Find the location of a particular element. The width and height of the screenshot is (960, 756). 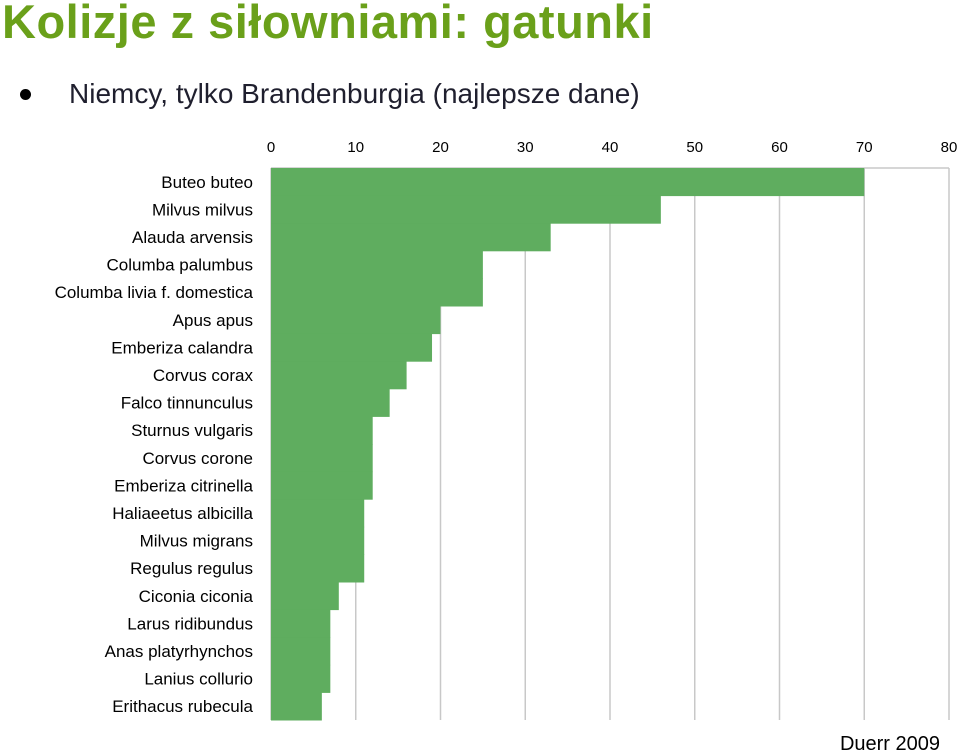

bullet-icon is located at coordinates (25, 94).